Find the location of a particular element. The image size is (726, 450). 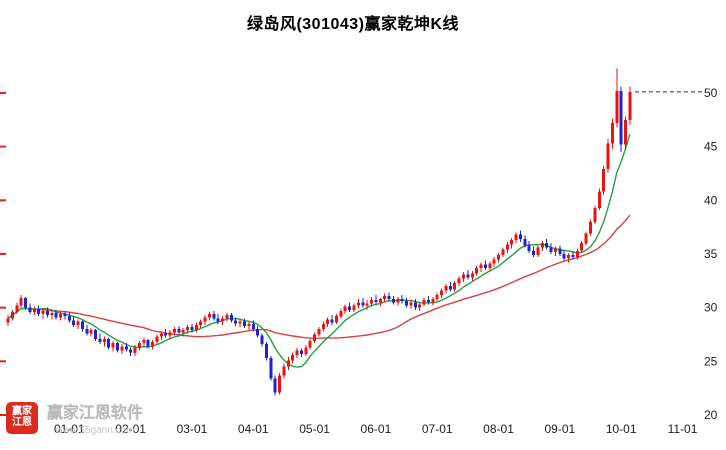

x-axis-label: 10-01 is located at coordinates (621, 429).